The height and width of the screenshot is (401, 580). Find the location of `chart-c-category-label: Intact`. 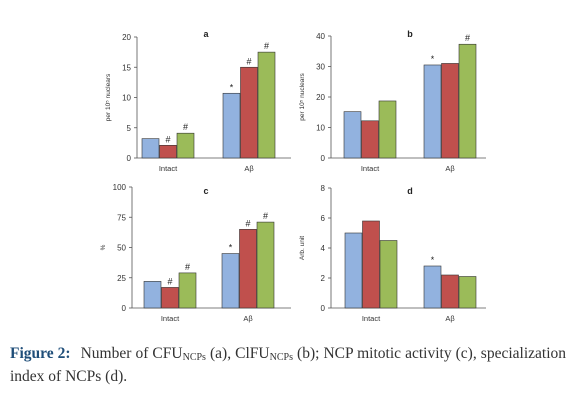

chart-c-category-label: Intact is located at coordinates (170, 318).